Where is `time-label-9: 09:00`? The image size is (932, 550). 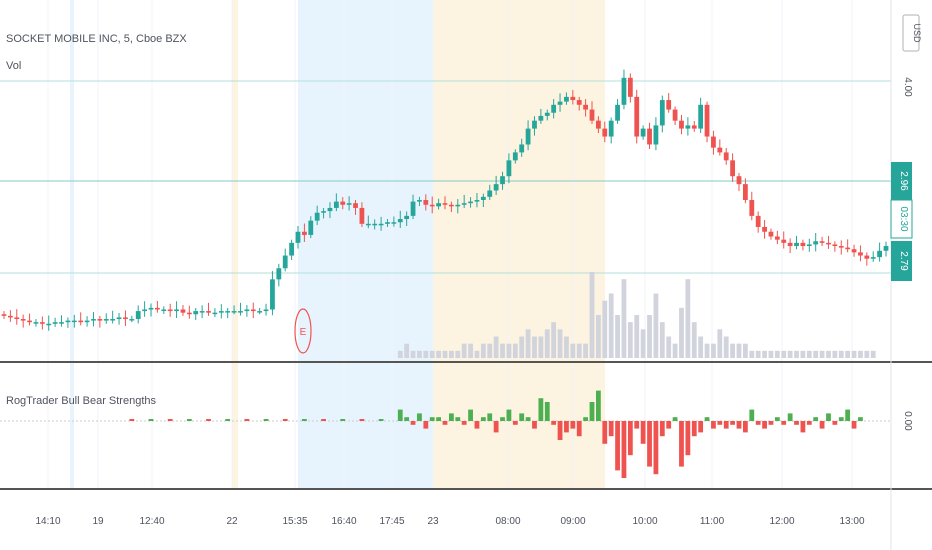
time-label-9: 09:00 is located at coordinates (572, 521).